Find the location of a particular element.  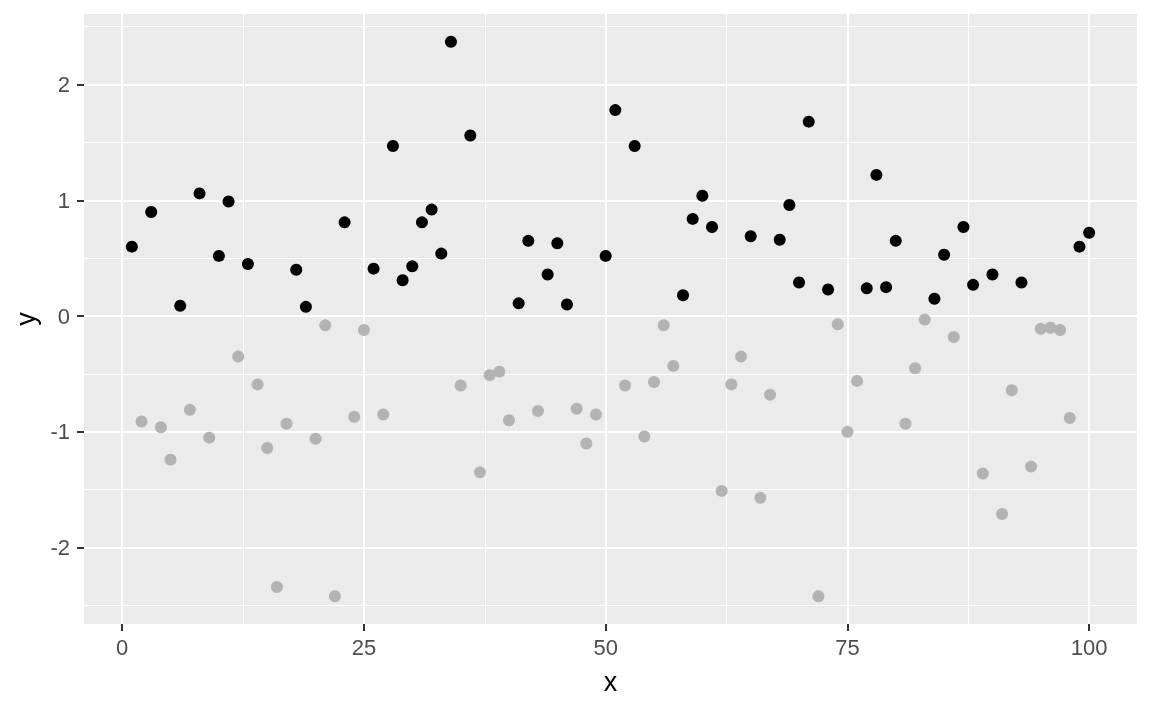

y-tick-label: 1 is located at coordinates (63, 200).